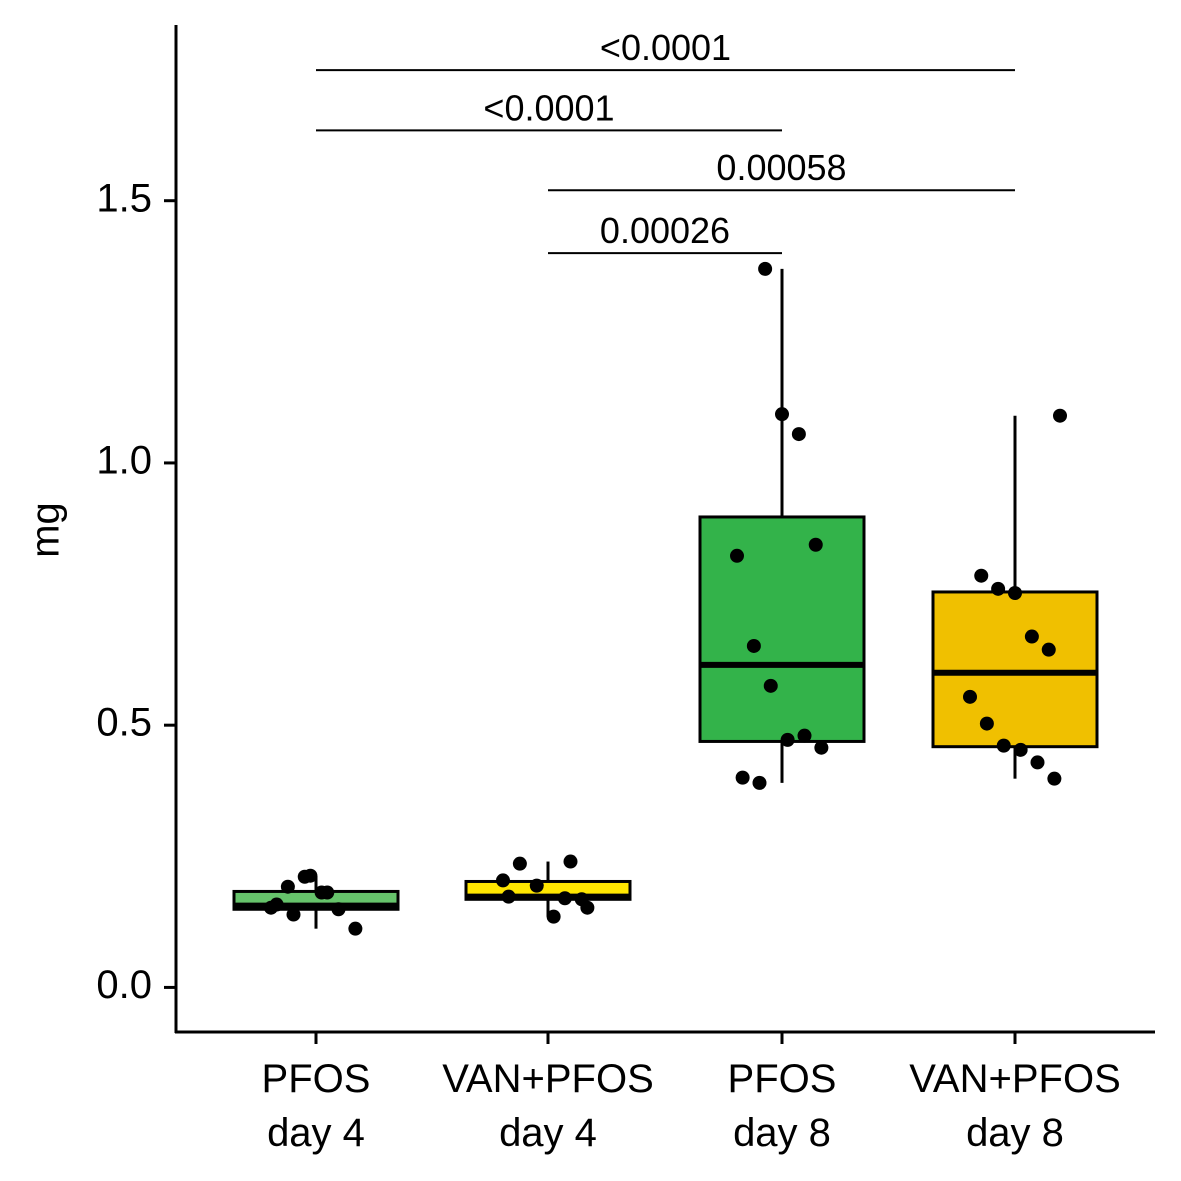 Image resolution: width=1181 pixels, height=1181 pixels. I want to click on y-tick-label: 0.0, so click(124, 985).